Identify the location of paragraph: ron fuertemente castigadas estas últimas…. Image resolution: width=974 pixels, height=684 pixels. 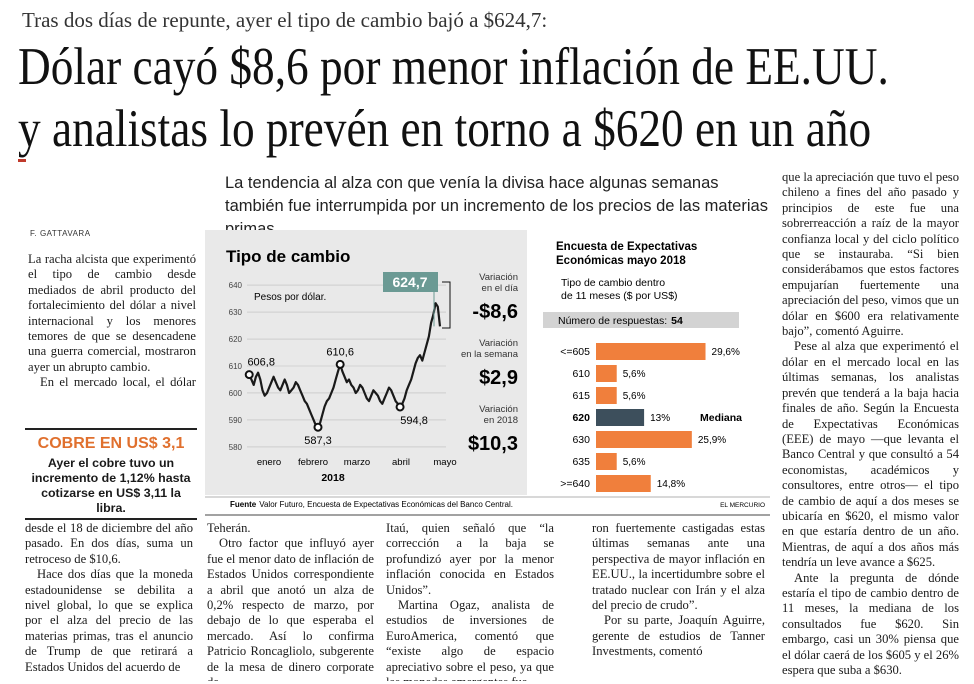
(678, 567).